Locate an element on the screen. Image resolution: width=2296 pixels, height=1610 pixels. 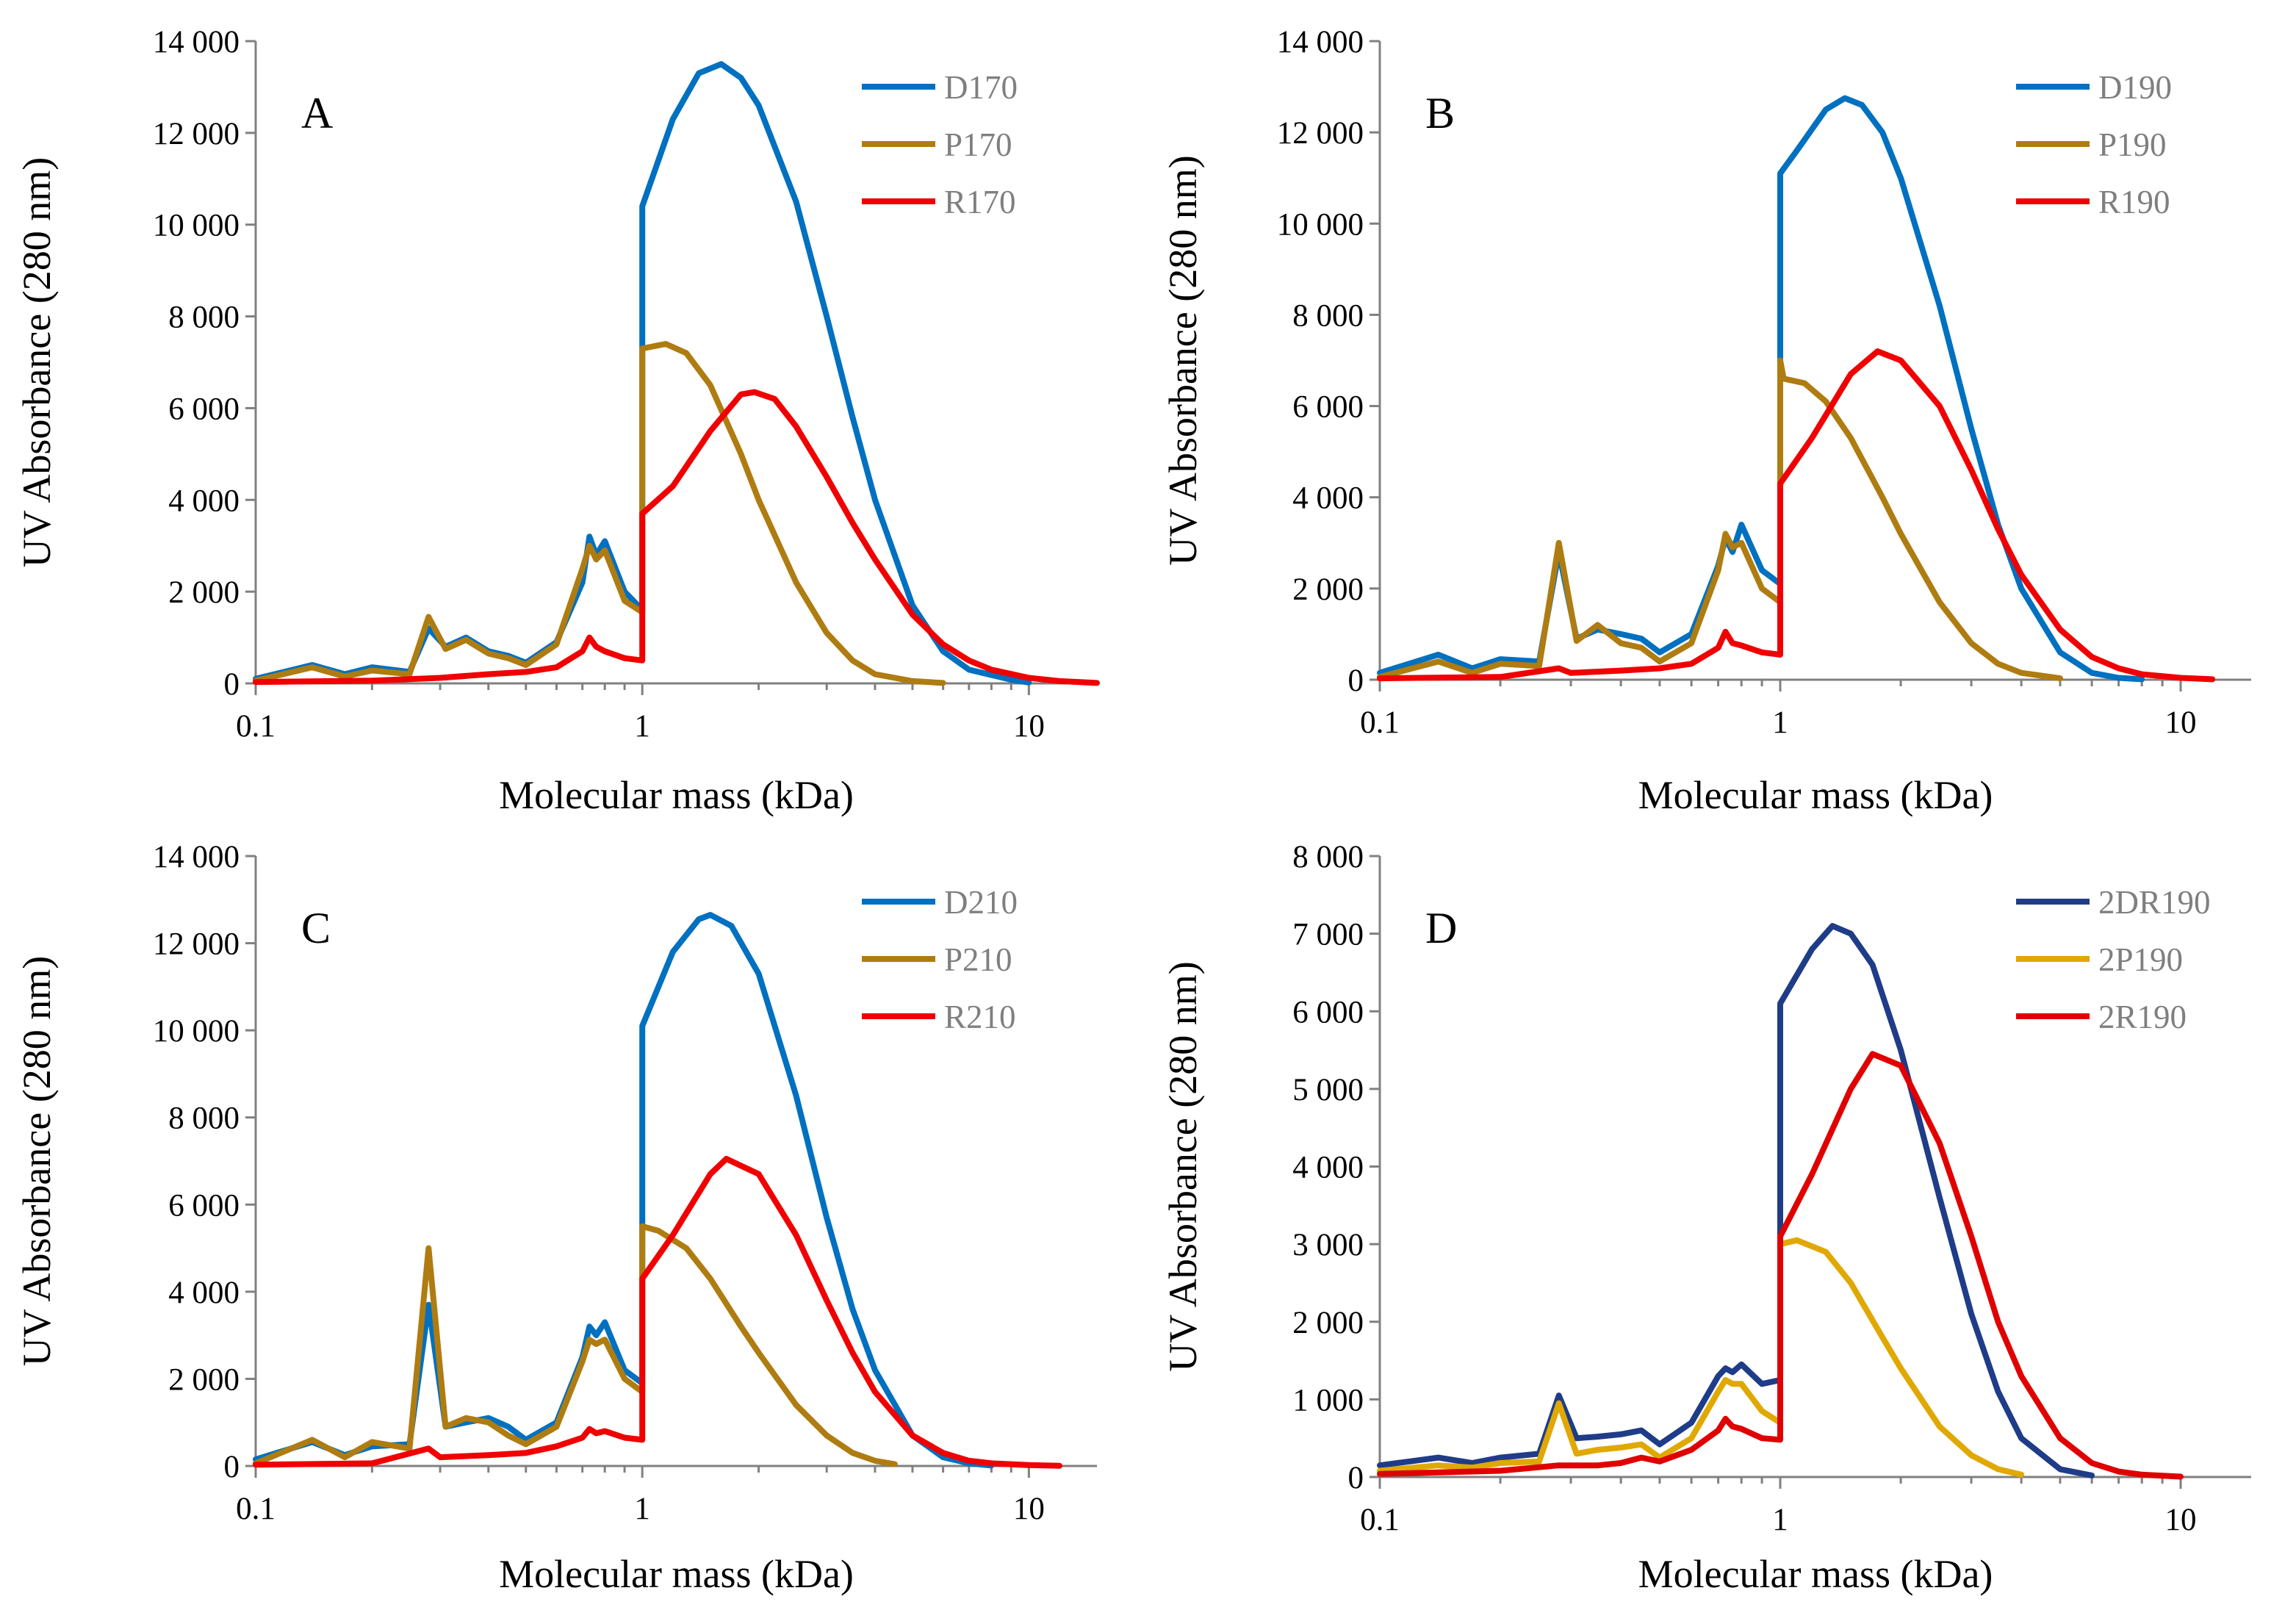
y-tick-label: 1 000 is located at coordinates (1328, 1400).